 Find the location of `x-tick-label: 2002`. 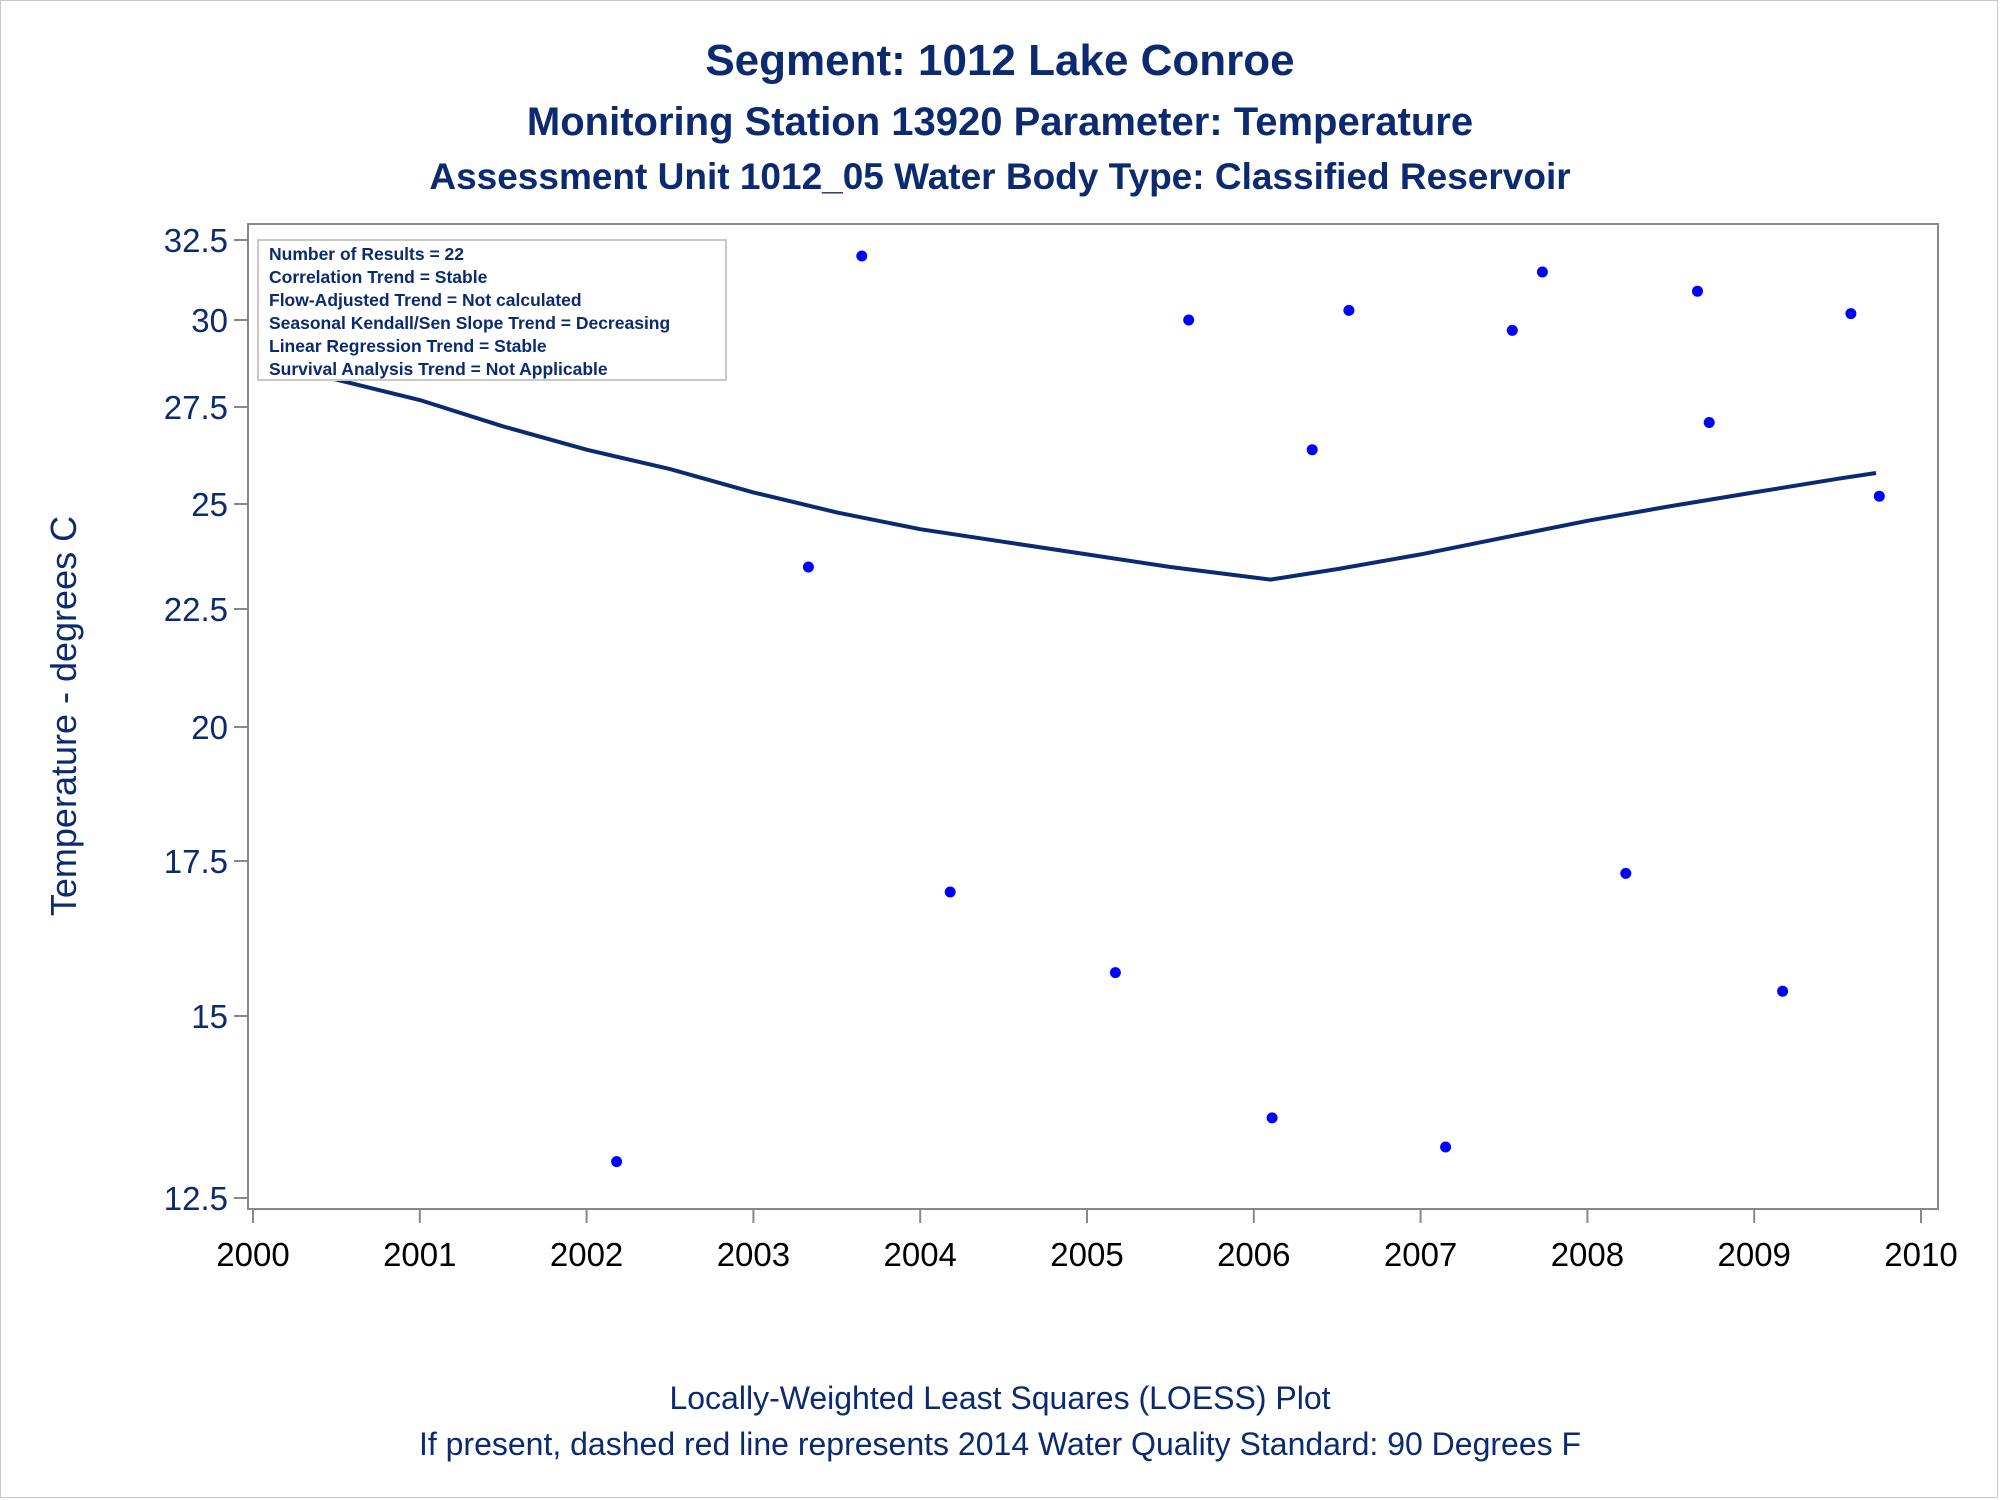

x-tick-label: 2002 is located at coordinates (586, 1254).